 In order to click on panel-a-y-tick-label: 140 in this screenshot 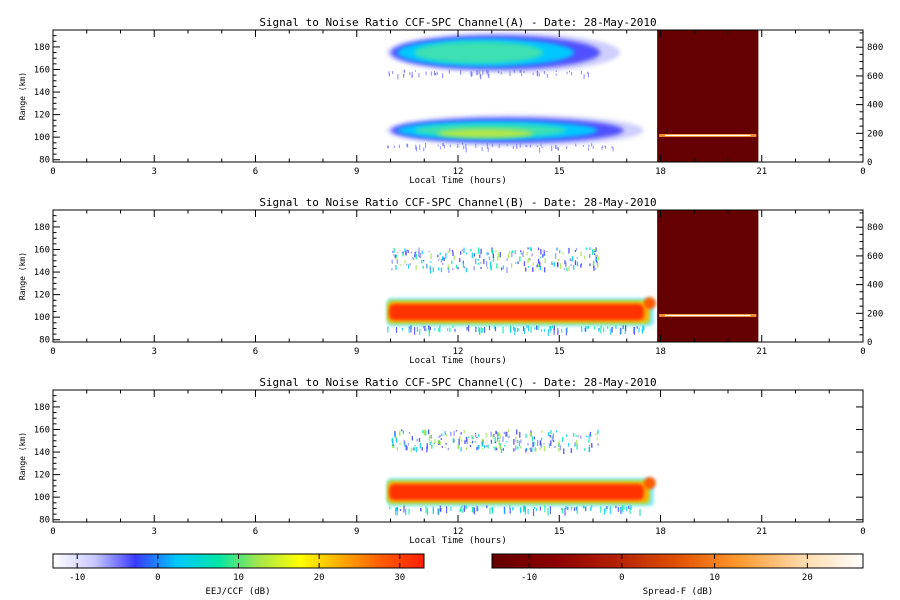, I will do `click(42, 93)`.